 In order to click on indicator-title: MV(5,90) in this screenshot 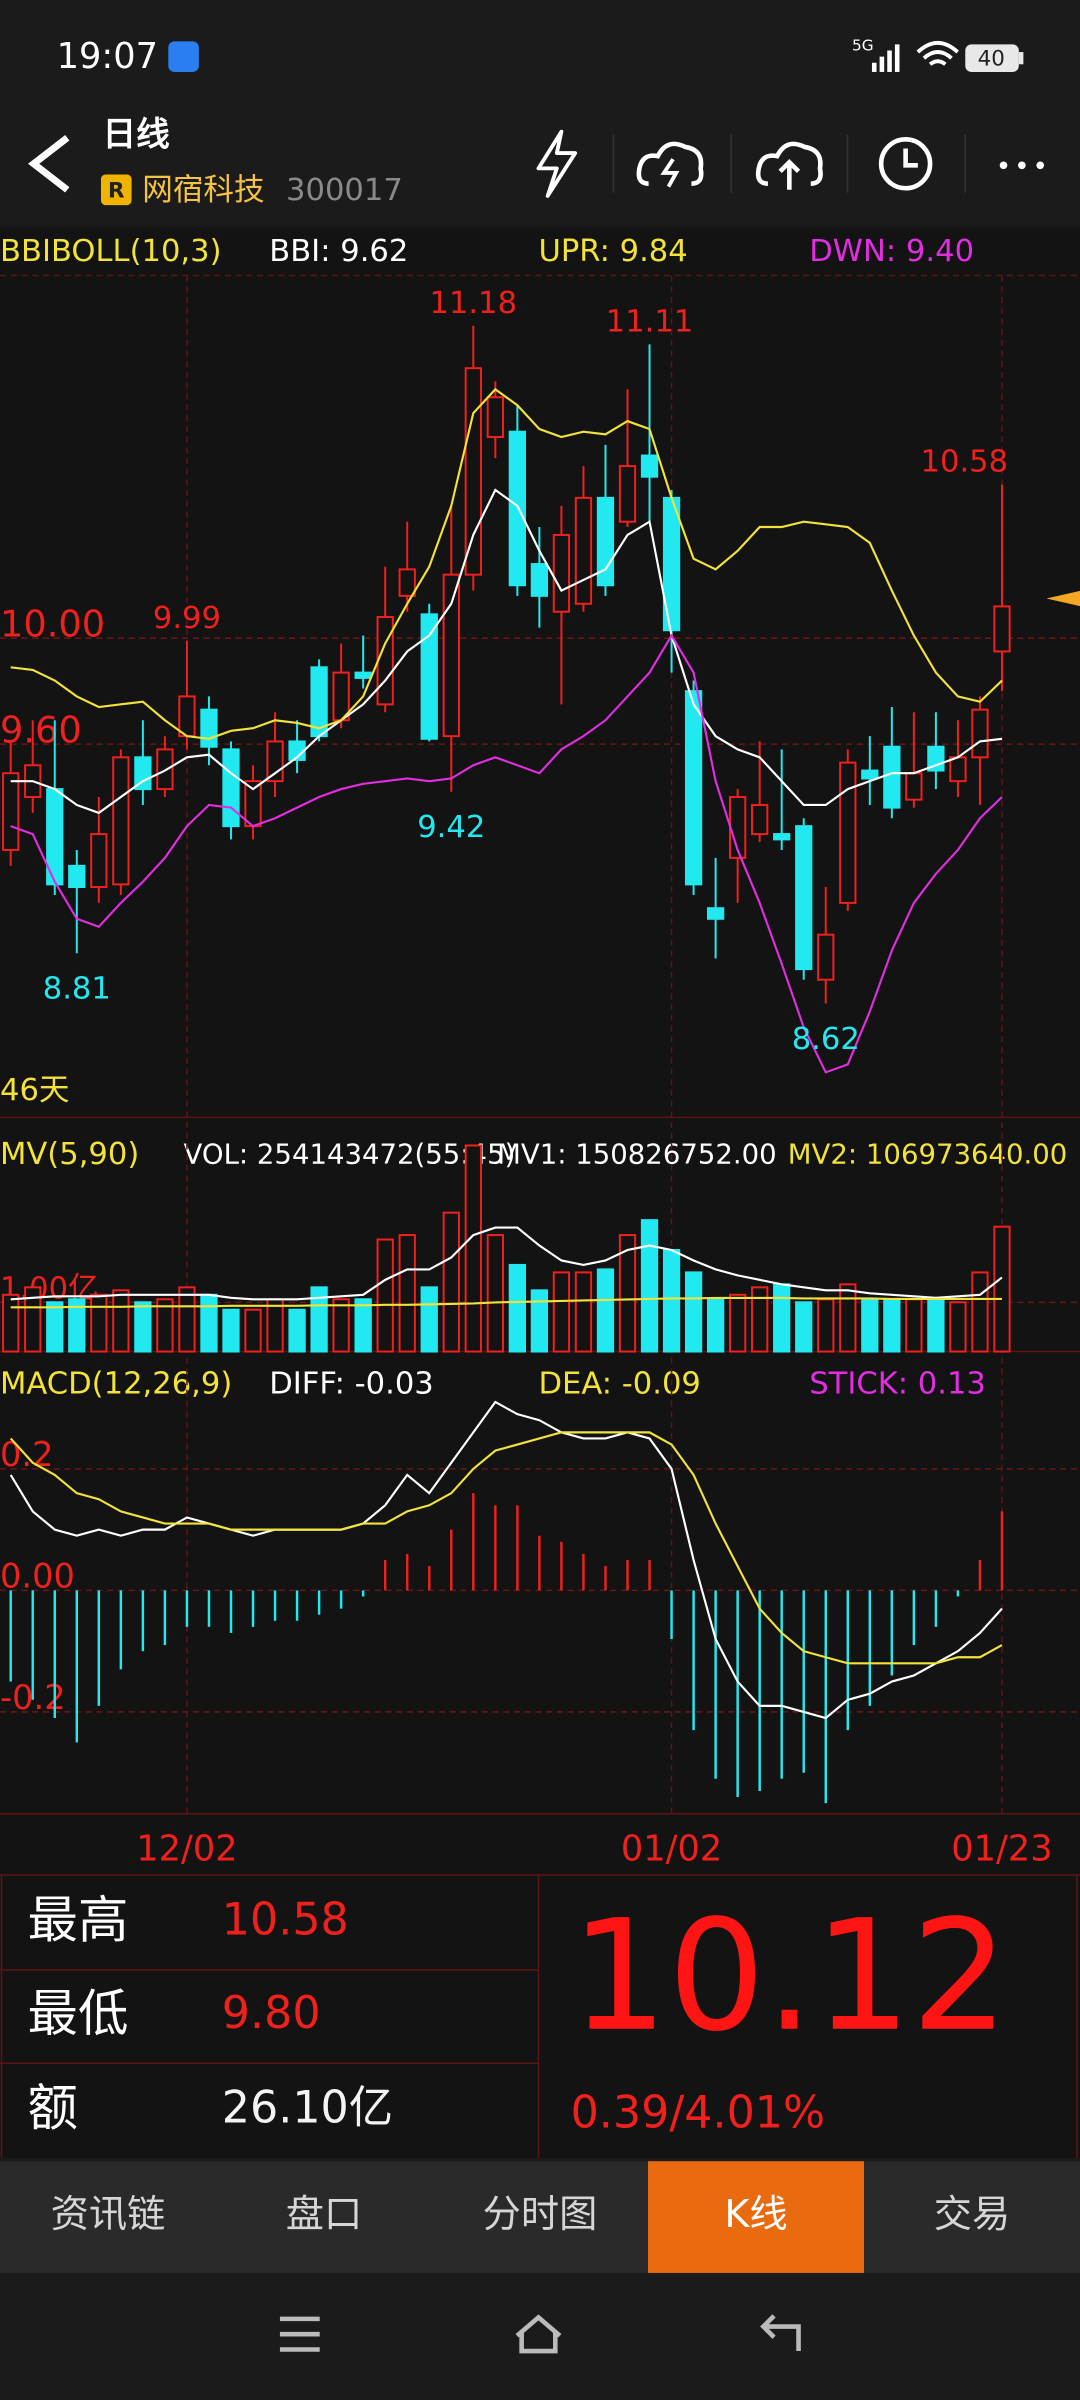, I will do `click(69, 1154)`.